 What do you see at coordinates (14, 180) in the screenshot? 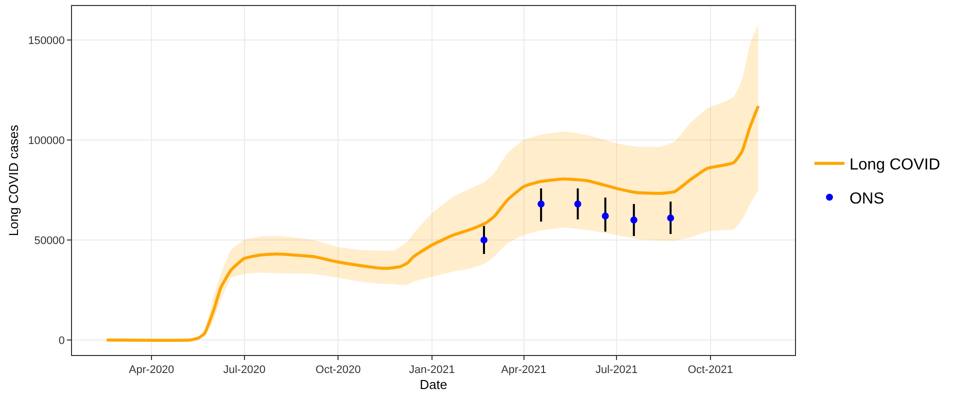
I see `y-axis-title: Long COVID cases` at bounding box center [14, 180].